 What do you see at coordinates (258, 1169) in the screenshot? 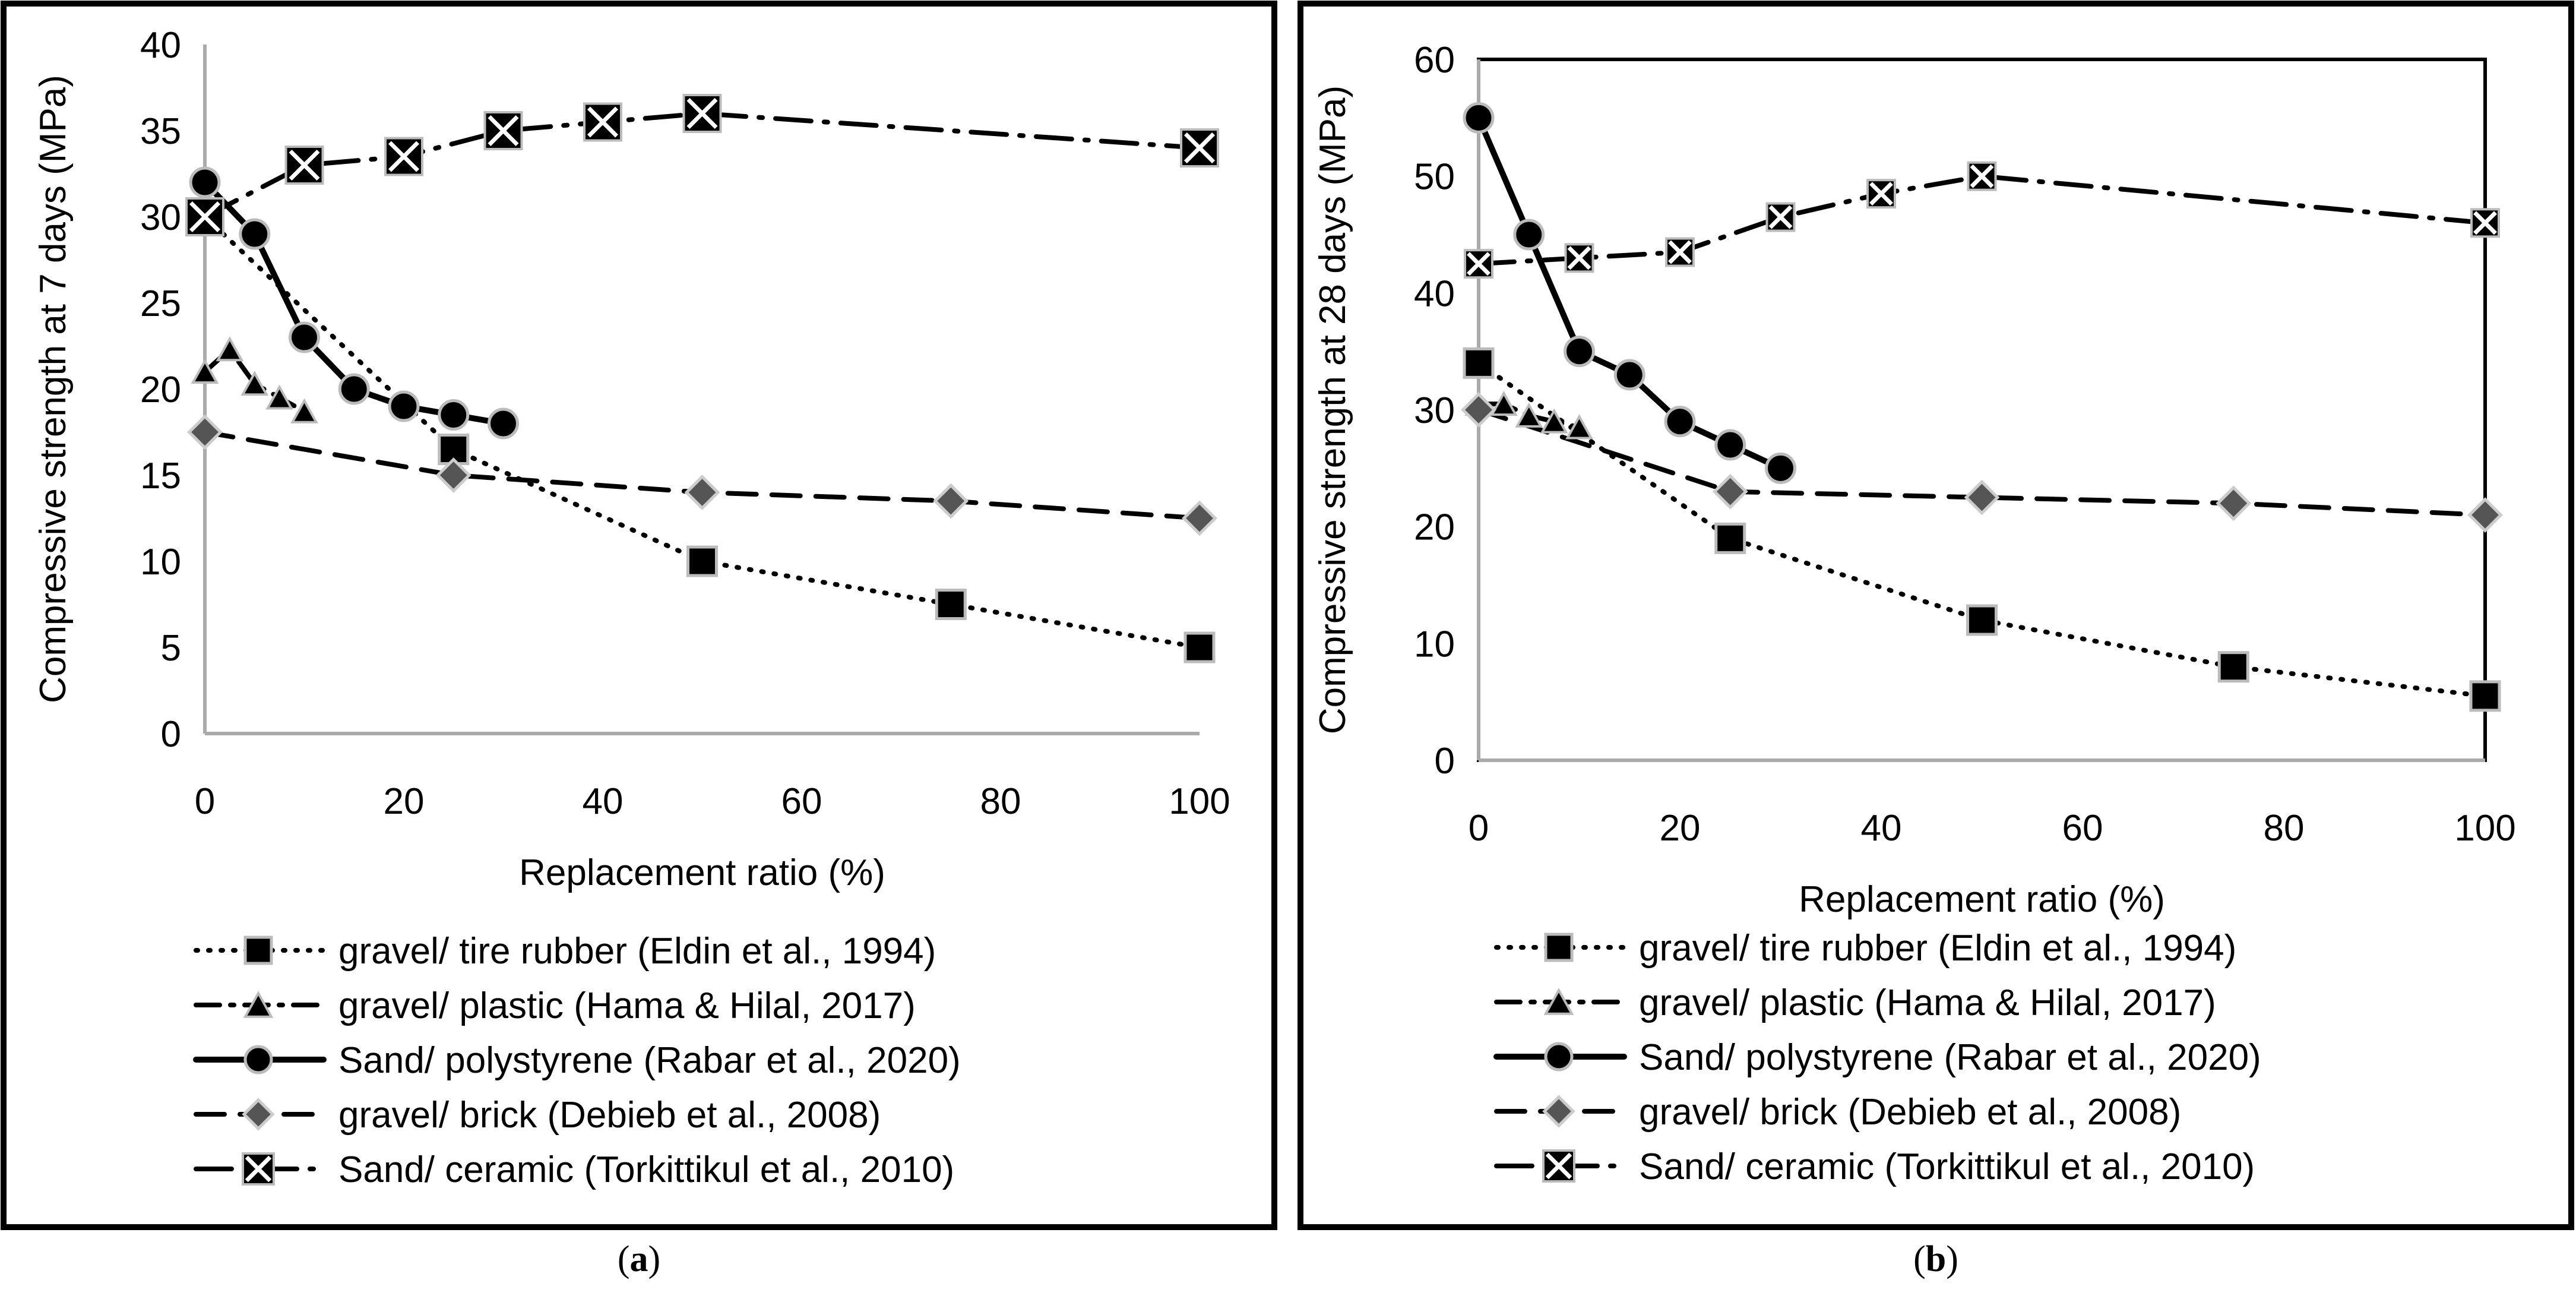
I see `panel-a-legend-marker-ceramic` at bounding box center [258, 1169].